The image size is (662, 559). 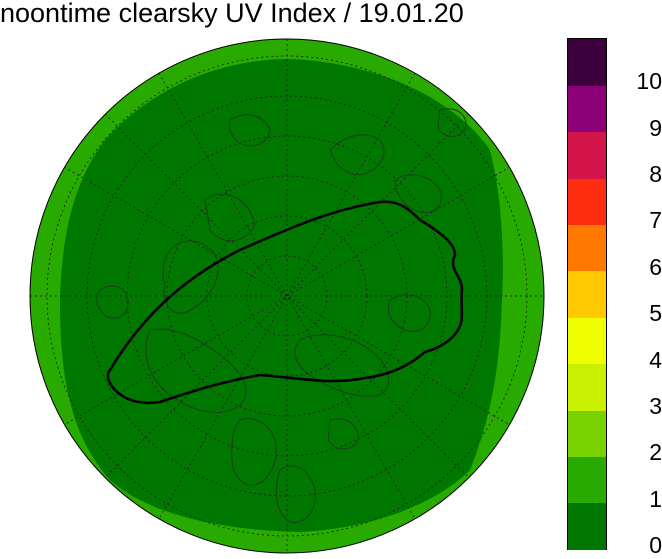 I want to click on legend-label-1: 1, so click(x=655, y=498).